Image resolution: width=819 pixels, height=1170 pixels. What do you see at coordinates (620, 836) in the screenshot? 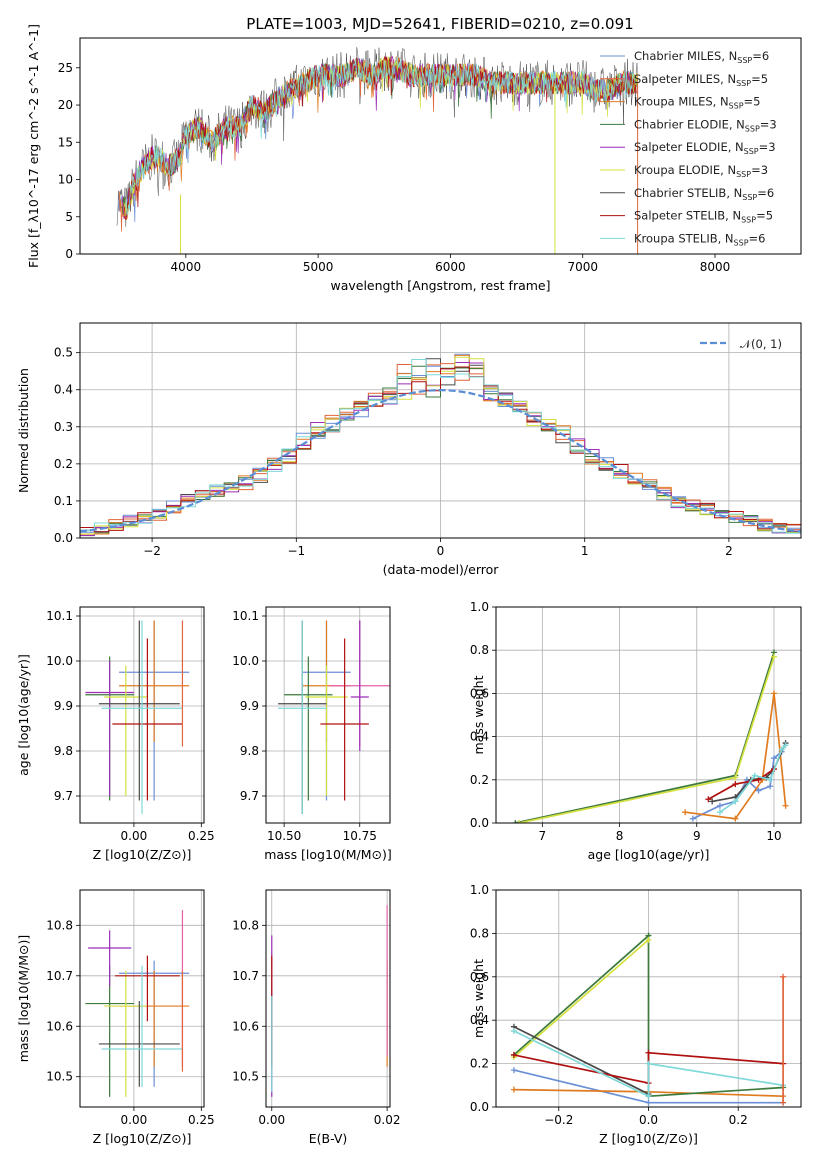
I see `x-tick-label: 8` at bounding box center [620, 836].